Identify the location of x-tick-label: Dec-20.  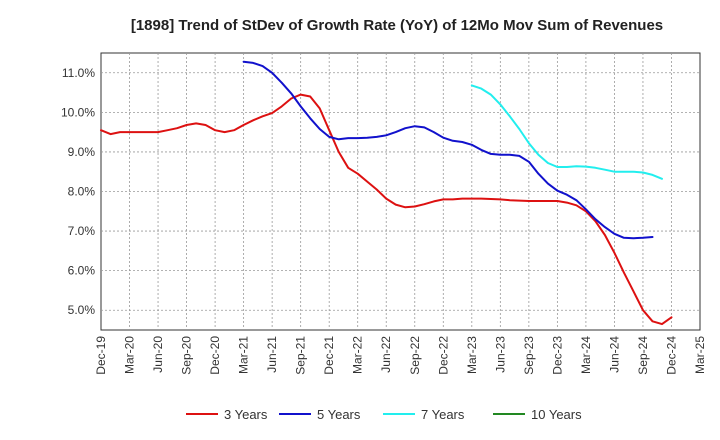
(215, 355).